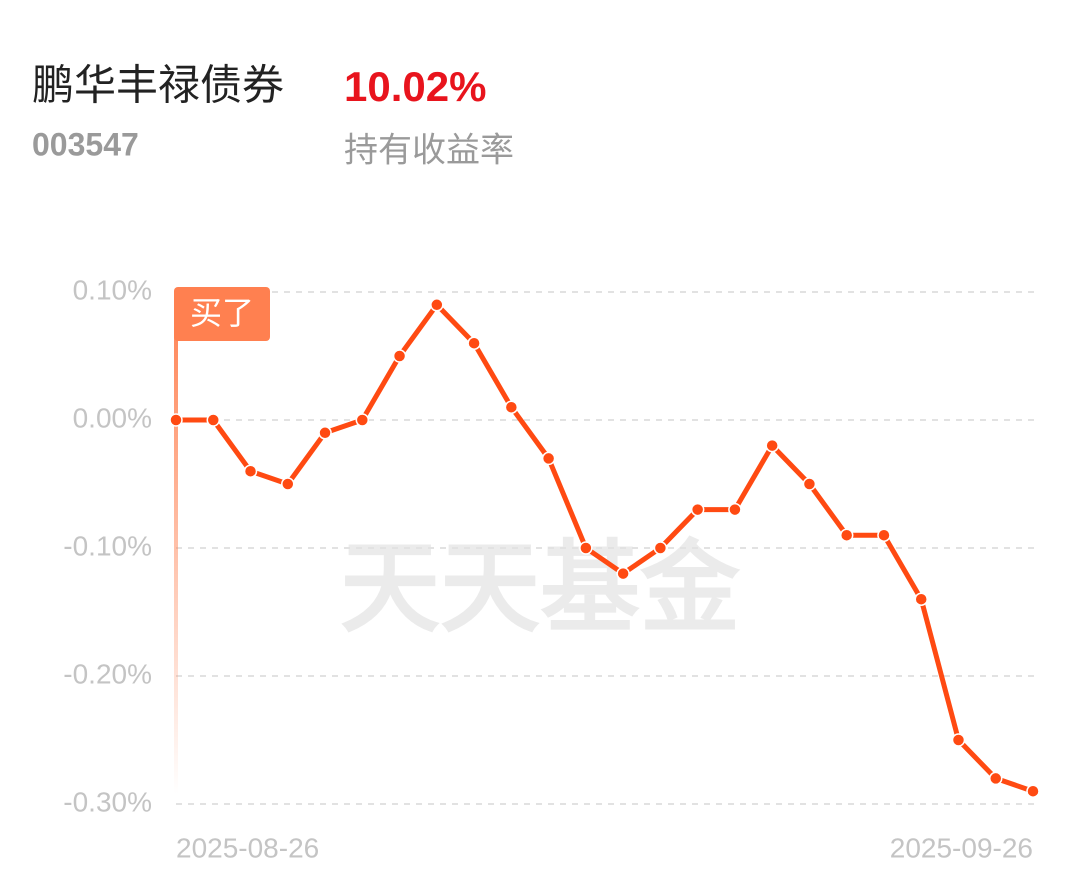  Describe the element at coordinates (158, 85) in the screenshot. I see `fund-name: 鹏华丰禄债券` at that location.